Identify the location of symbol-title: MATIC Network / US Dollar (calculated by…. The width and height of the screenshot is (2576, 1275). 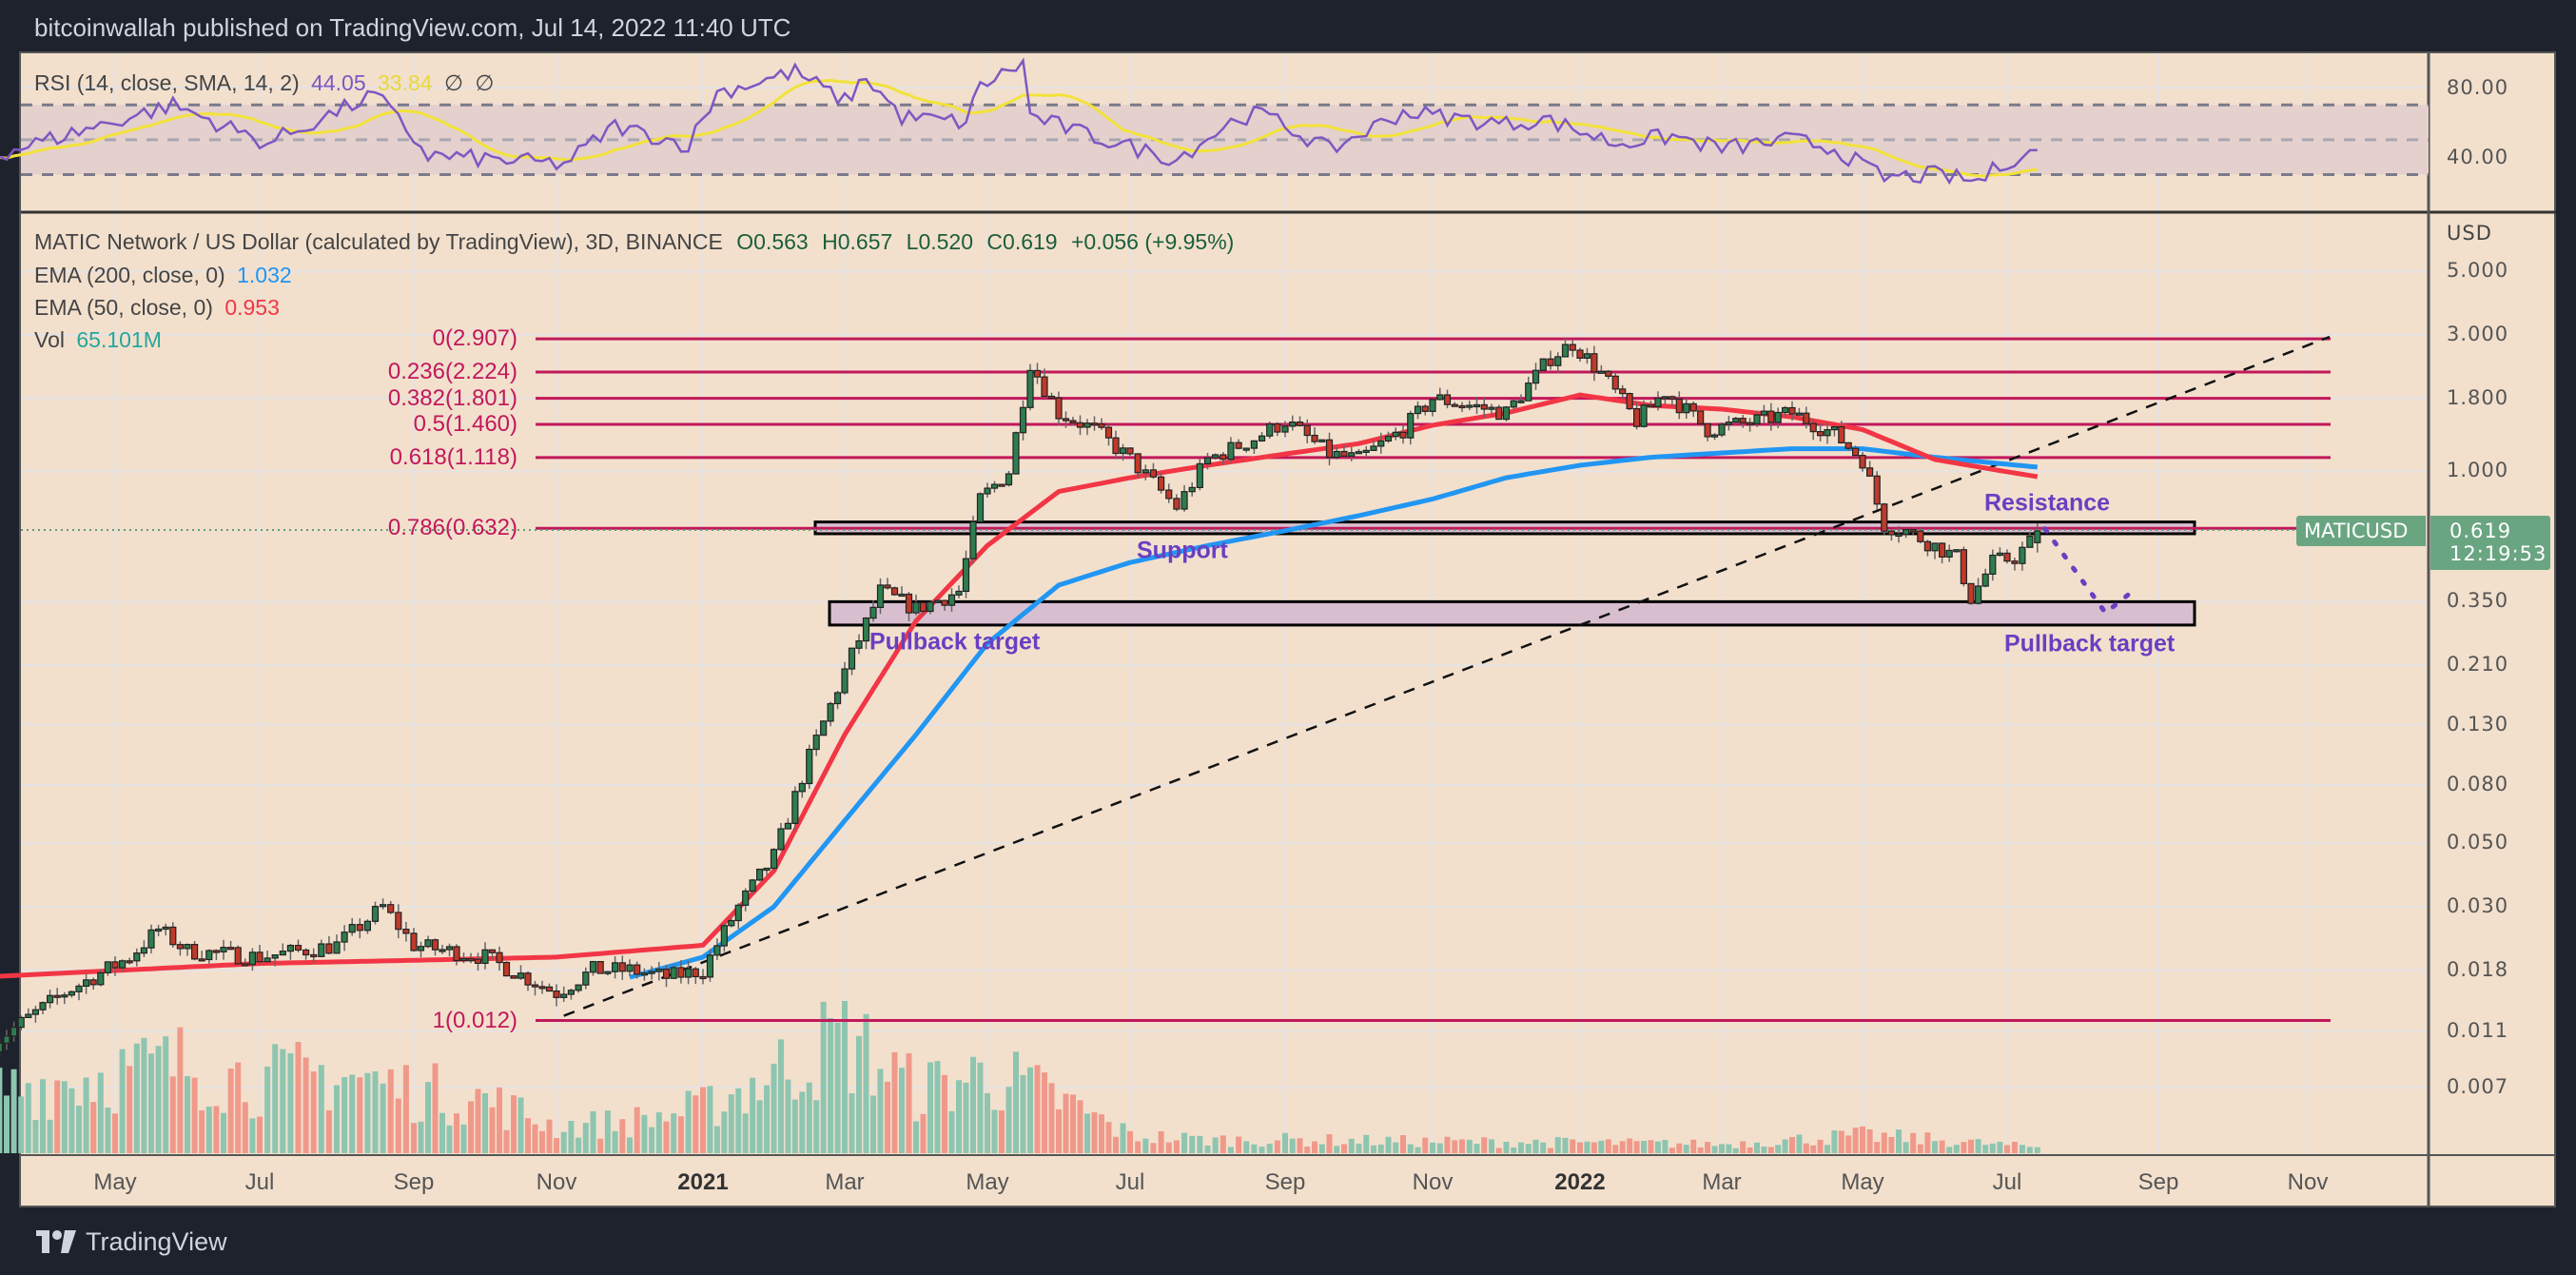
(379, 241).